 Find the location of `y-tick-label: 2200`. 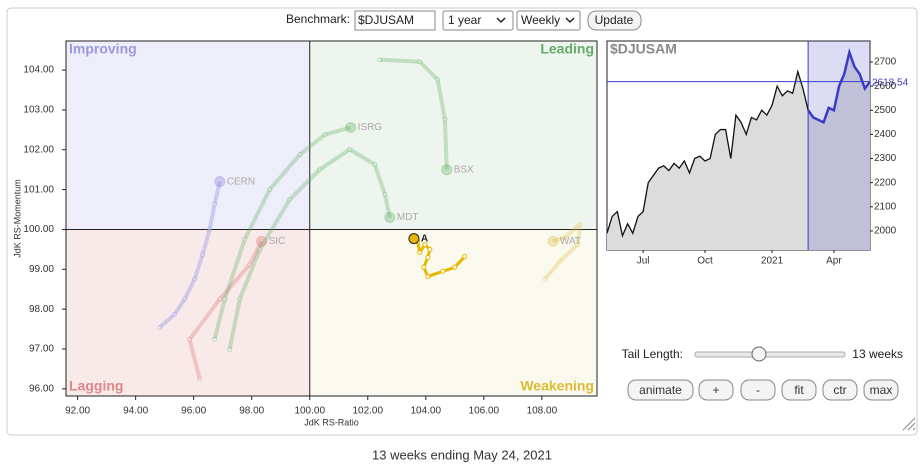

y-tick-label: 2200 is located at coordinates (885, 182).